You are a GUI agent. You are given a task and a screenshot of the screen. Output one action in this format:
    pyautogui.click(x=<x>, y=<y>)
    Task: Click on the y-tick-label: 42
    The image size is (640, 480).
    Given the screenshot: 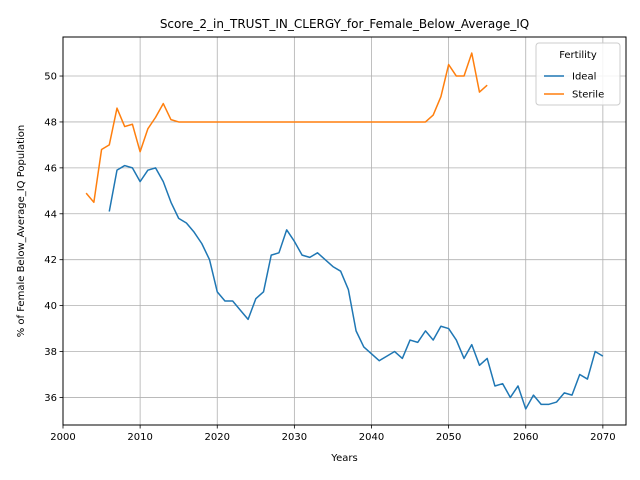 What is the action you would take?
    pyautogui.click(x=50, y=260)
    